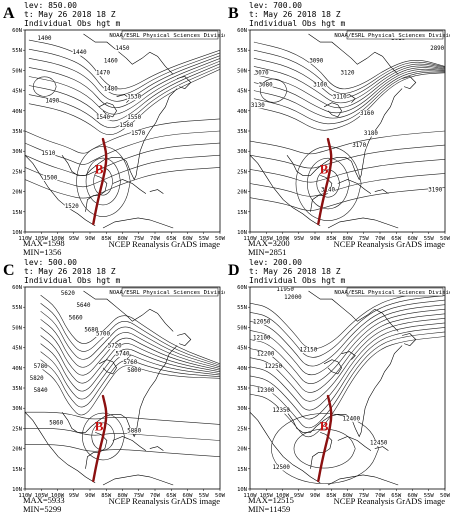 The width and height of the screenshot is (450, 514). I want to click on contour-label: 1500, so click(50, 178).